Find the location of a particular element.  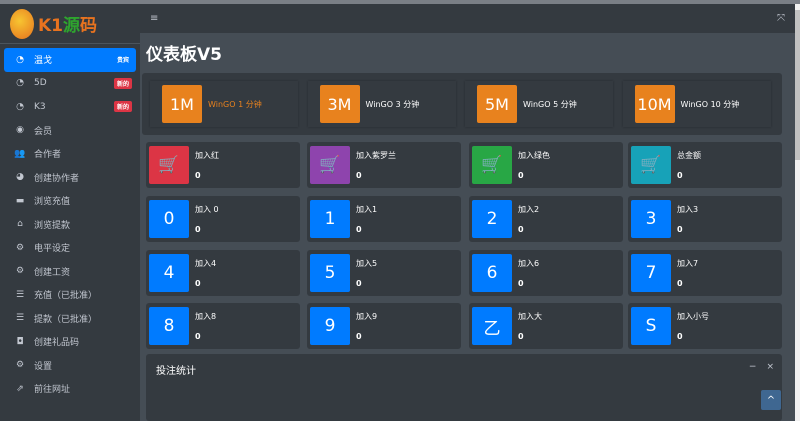

sidebar-item: ⚙ 电平设定 is located at coordinates (70, 248).